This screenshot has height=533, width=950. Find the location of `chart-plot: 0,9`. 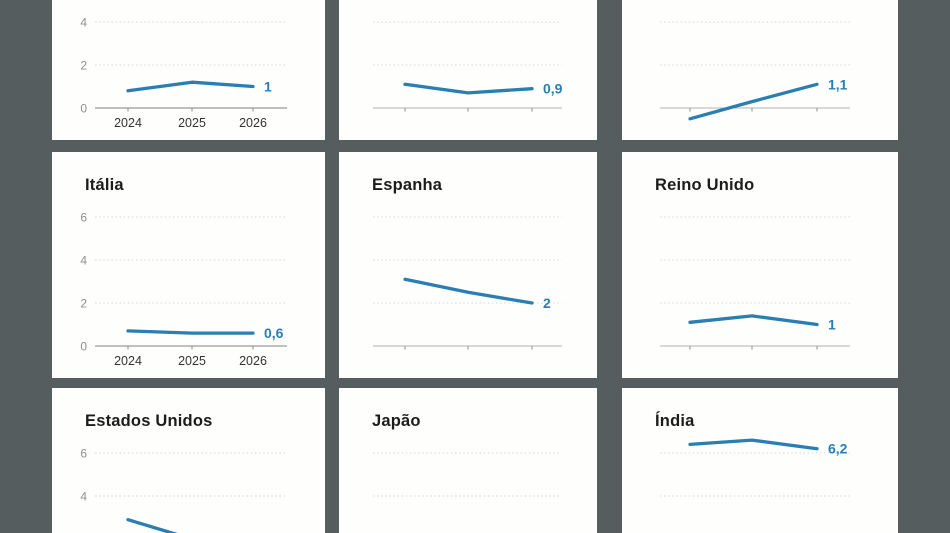

chart-plot: 0,9 is located at coordinates (468, 66).